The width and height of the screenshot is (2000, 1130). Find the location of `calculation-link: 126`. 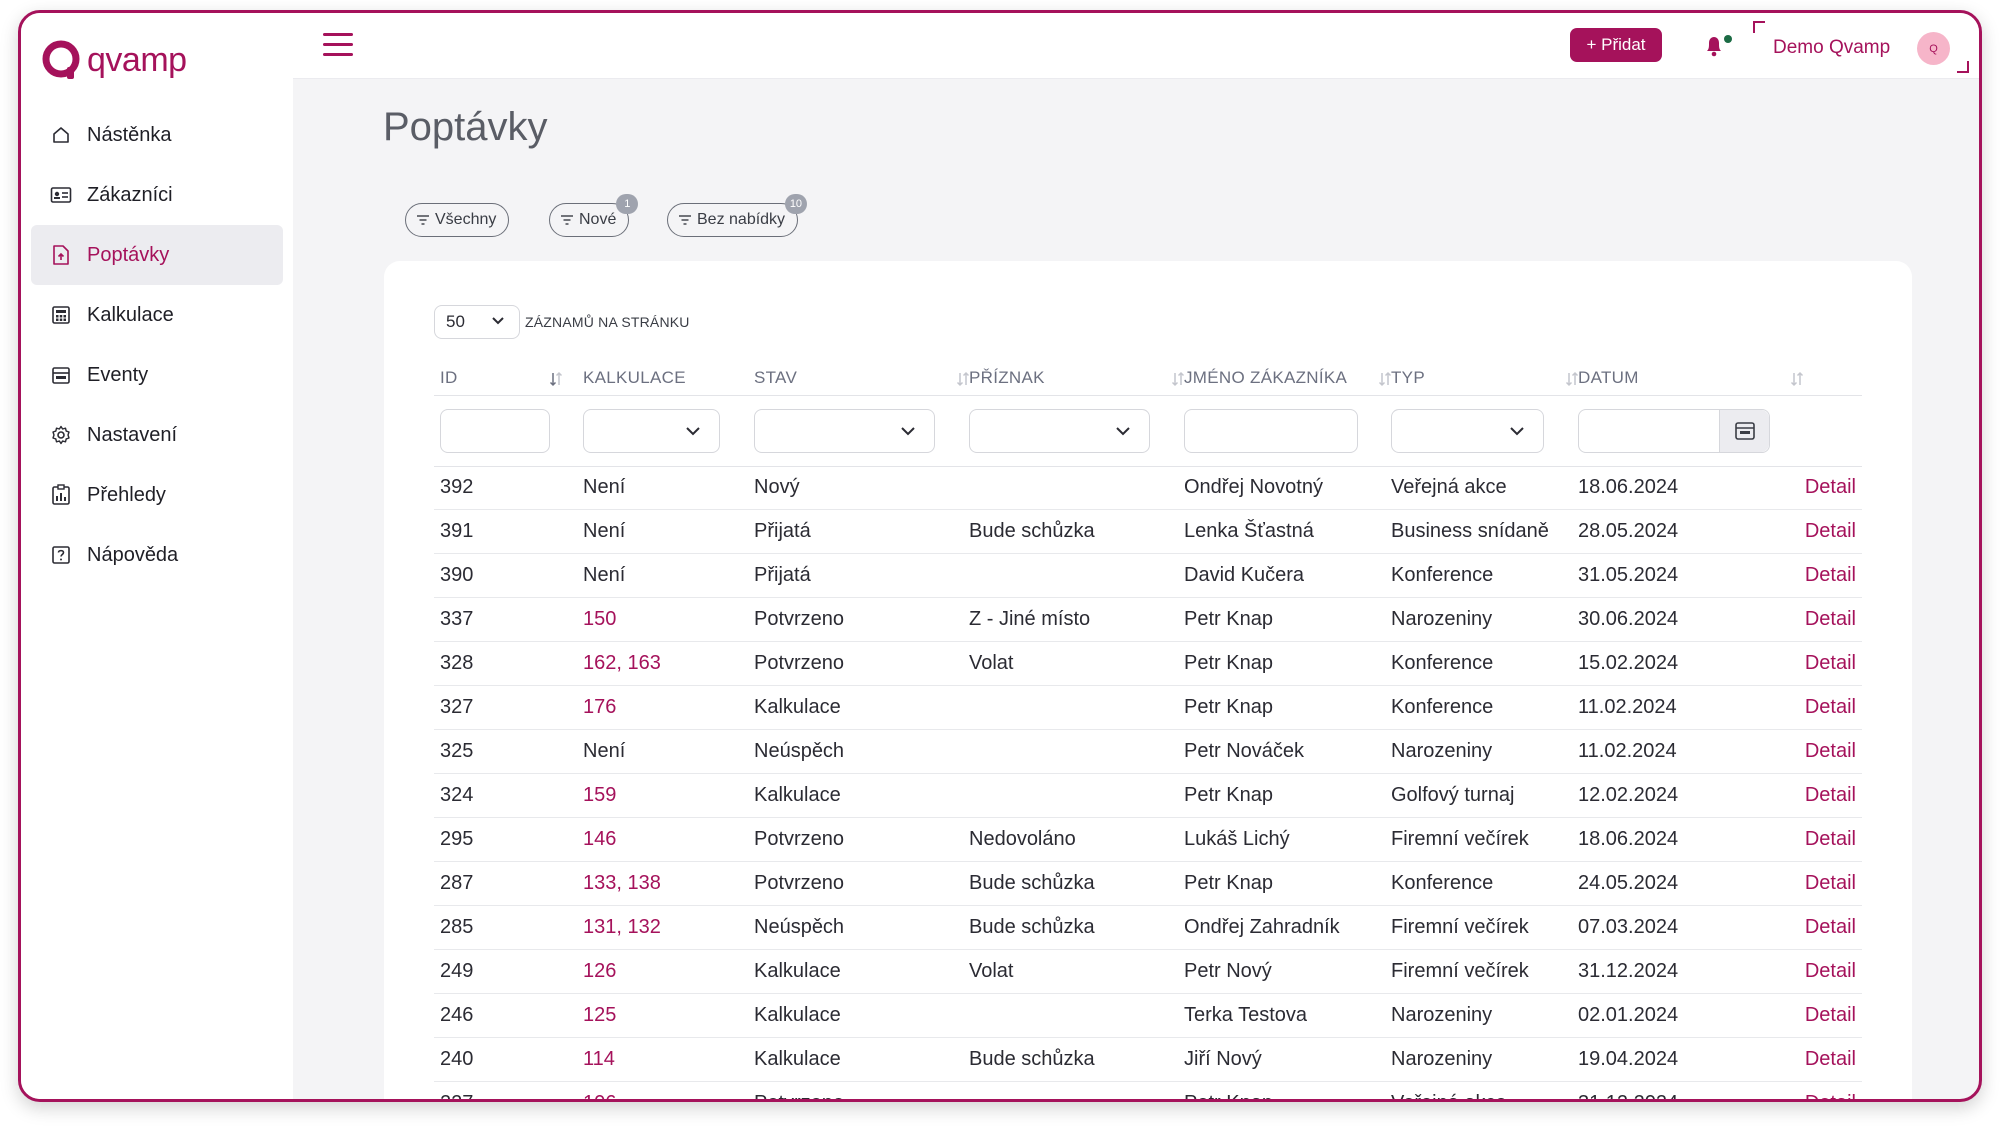

calculation-link: 126 is located at coordinates (600, 971).